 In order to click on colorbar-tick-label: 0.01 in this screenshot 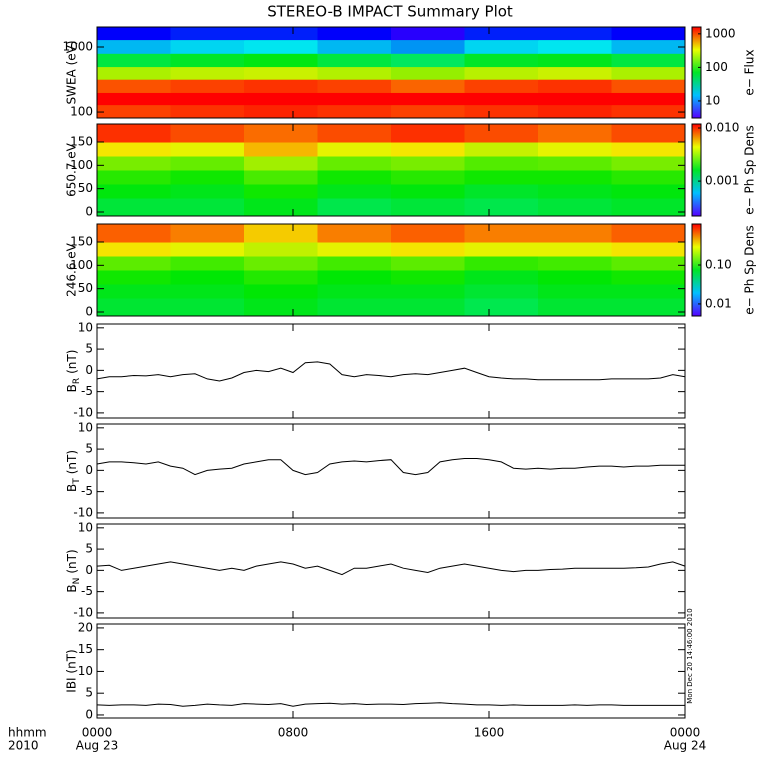, I will do `click(718, 303)`.